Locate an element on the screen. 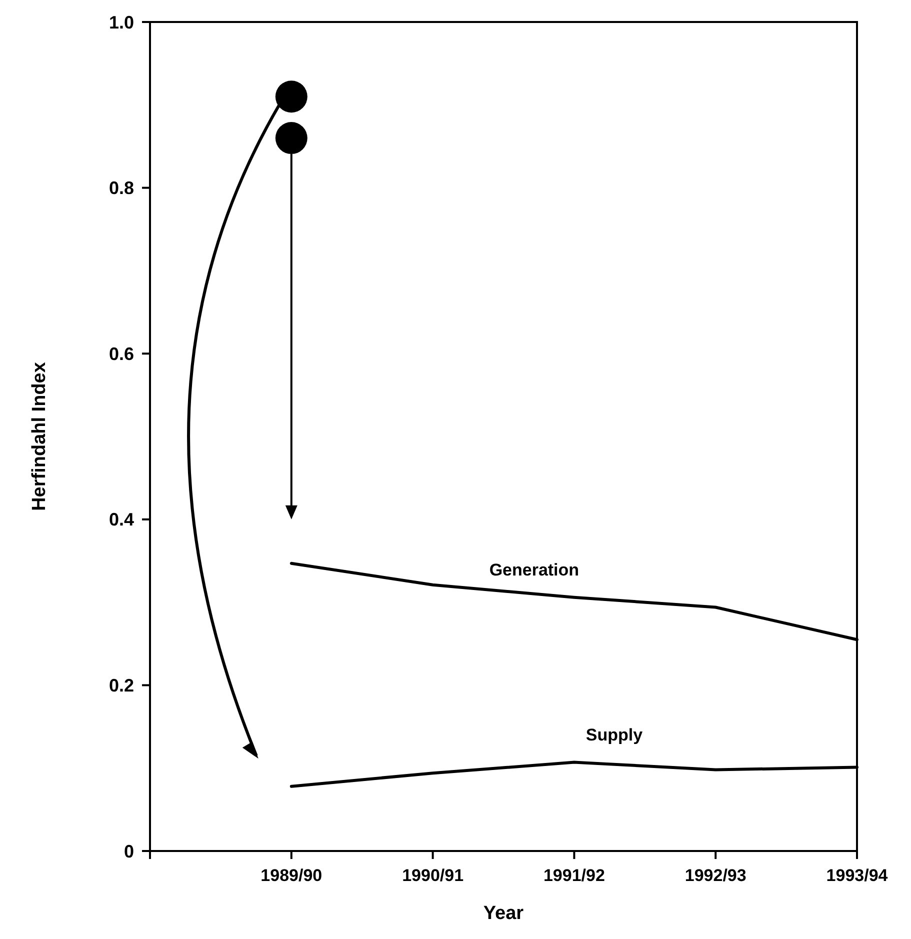 The height and width of the screenshot is (939, 911). y-tick-label: 0 is located at coordinates (129, 851).